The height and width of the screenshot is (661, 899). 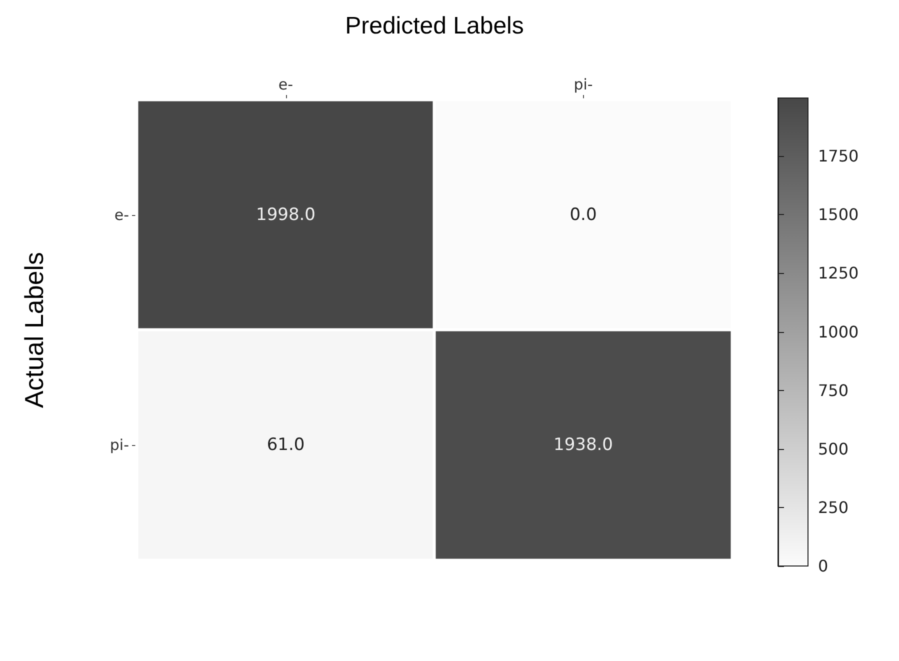 I want to click on x-axis-title: Predicted Labels, so click(x=434, y=26).